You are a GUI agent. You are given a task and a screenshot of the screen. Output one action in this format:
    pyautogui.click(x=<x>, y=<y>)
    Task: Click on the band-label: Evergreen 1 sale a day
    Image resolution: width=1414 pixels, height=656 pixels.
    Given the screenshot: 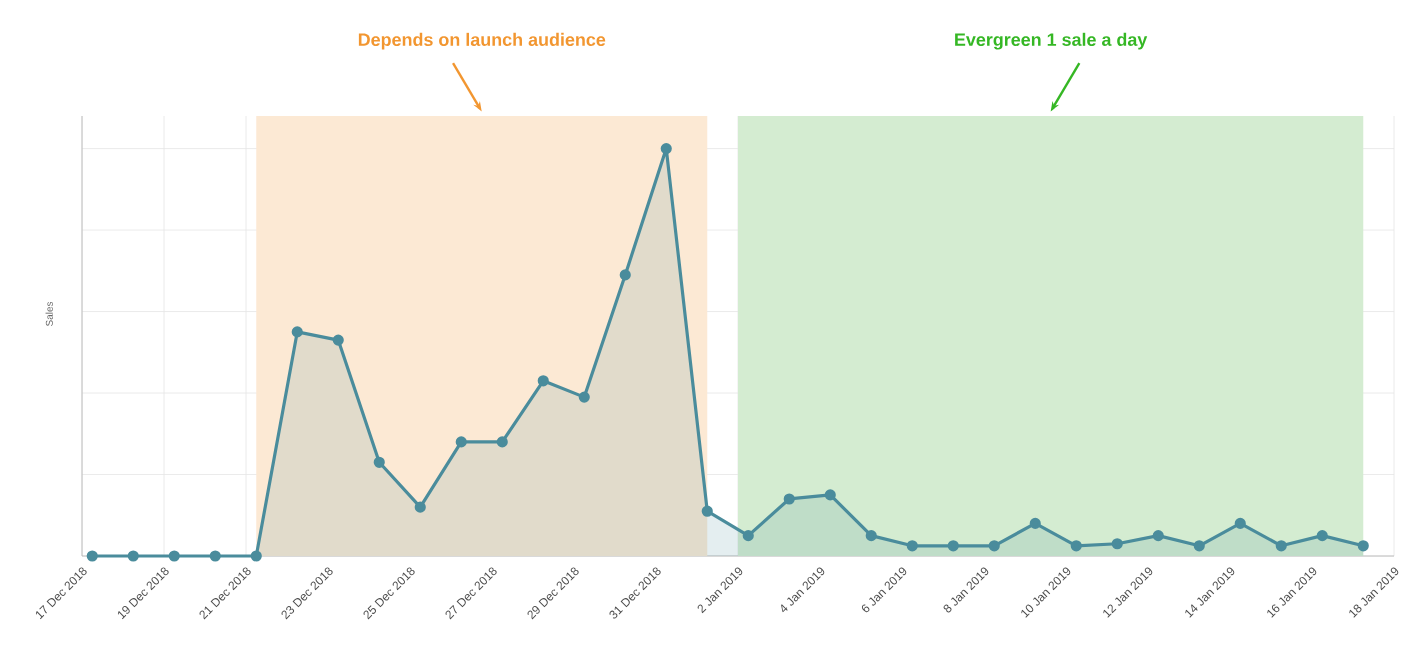 What is the action you would take?
    pyautogui.click(x=1051, y=41)
    